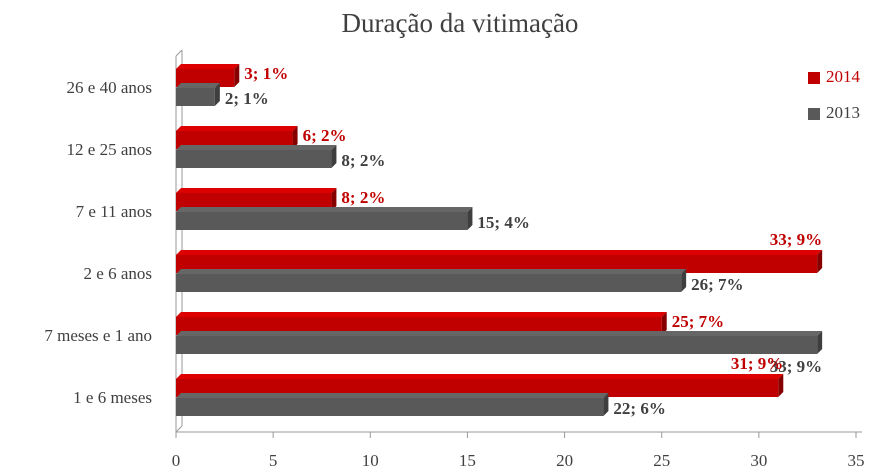 This screenshot has height=473, width=880. I want to click on data-label: 3; 1%, so click(266, 73).